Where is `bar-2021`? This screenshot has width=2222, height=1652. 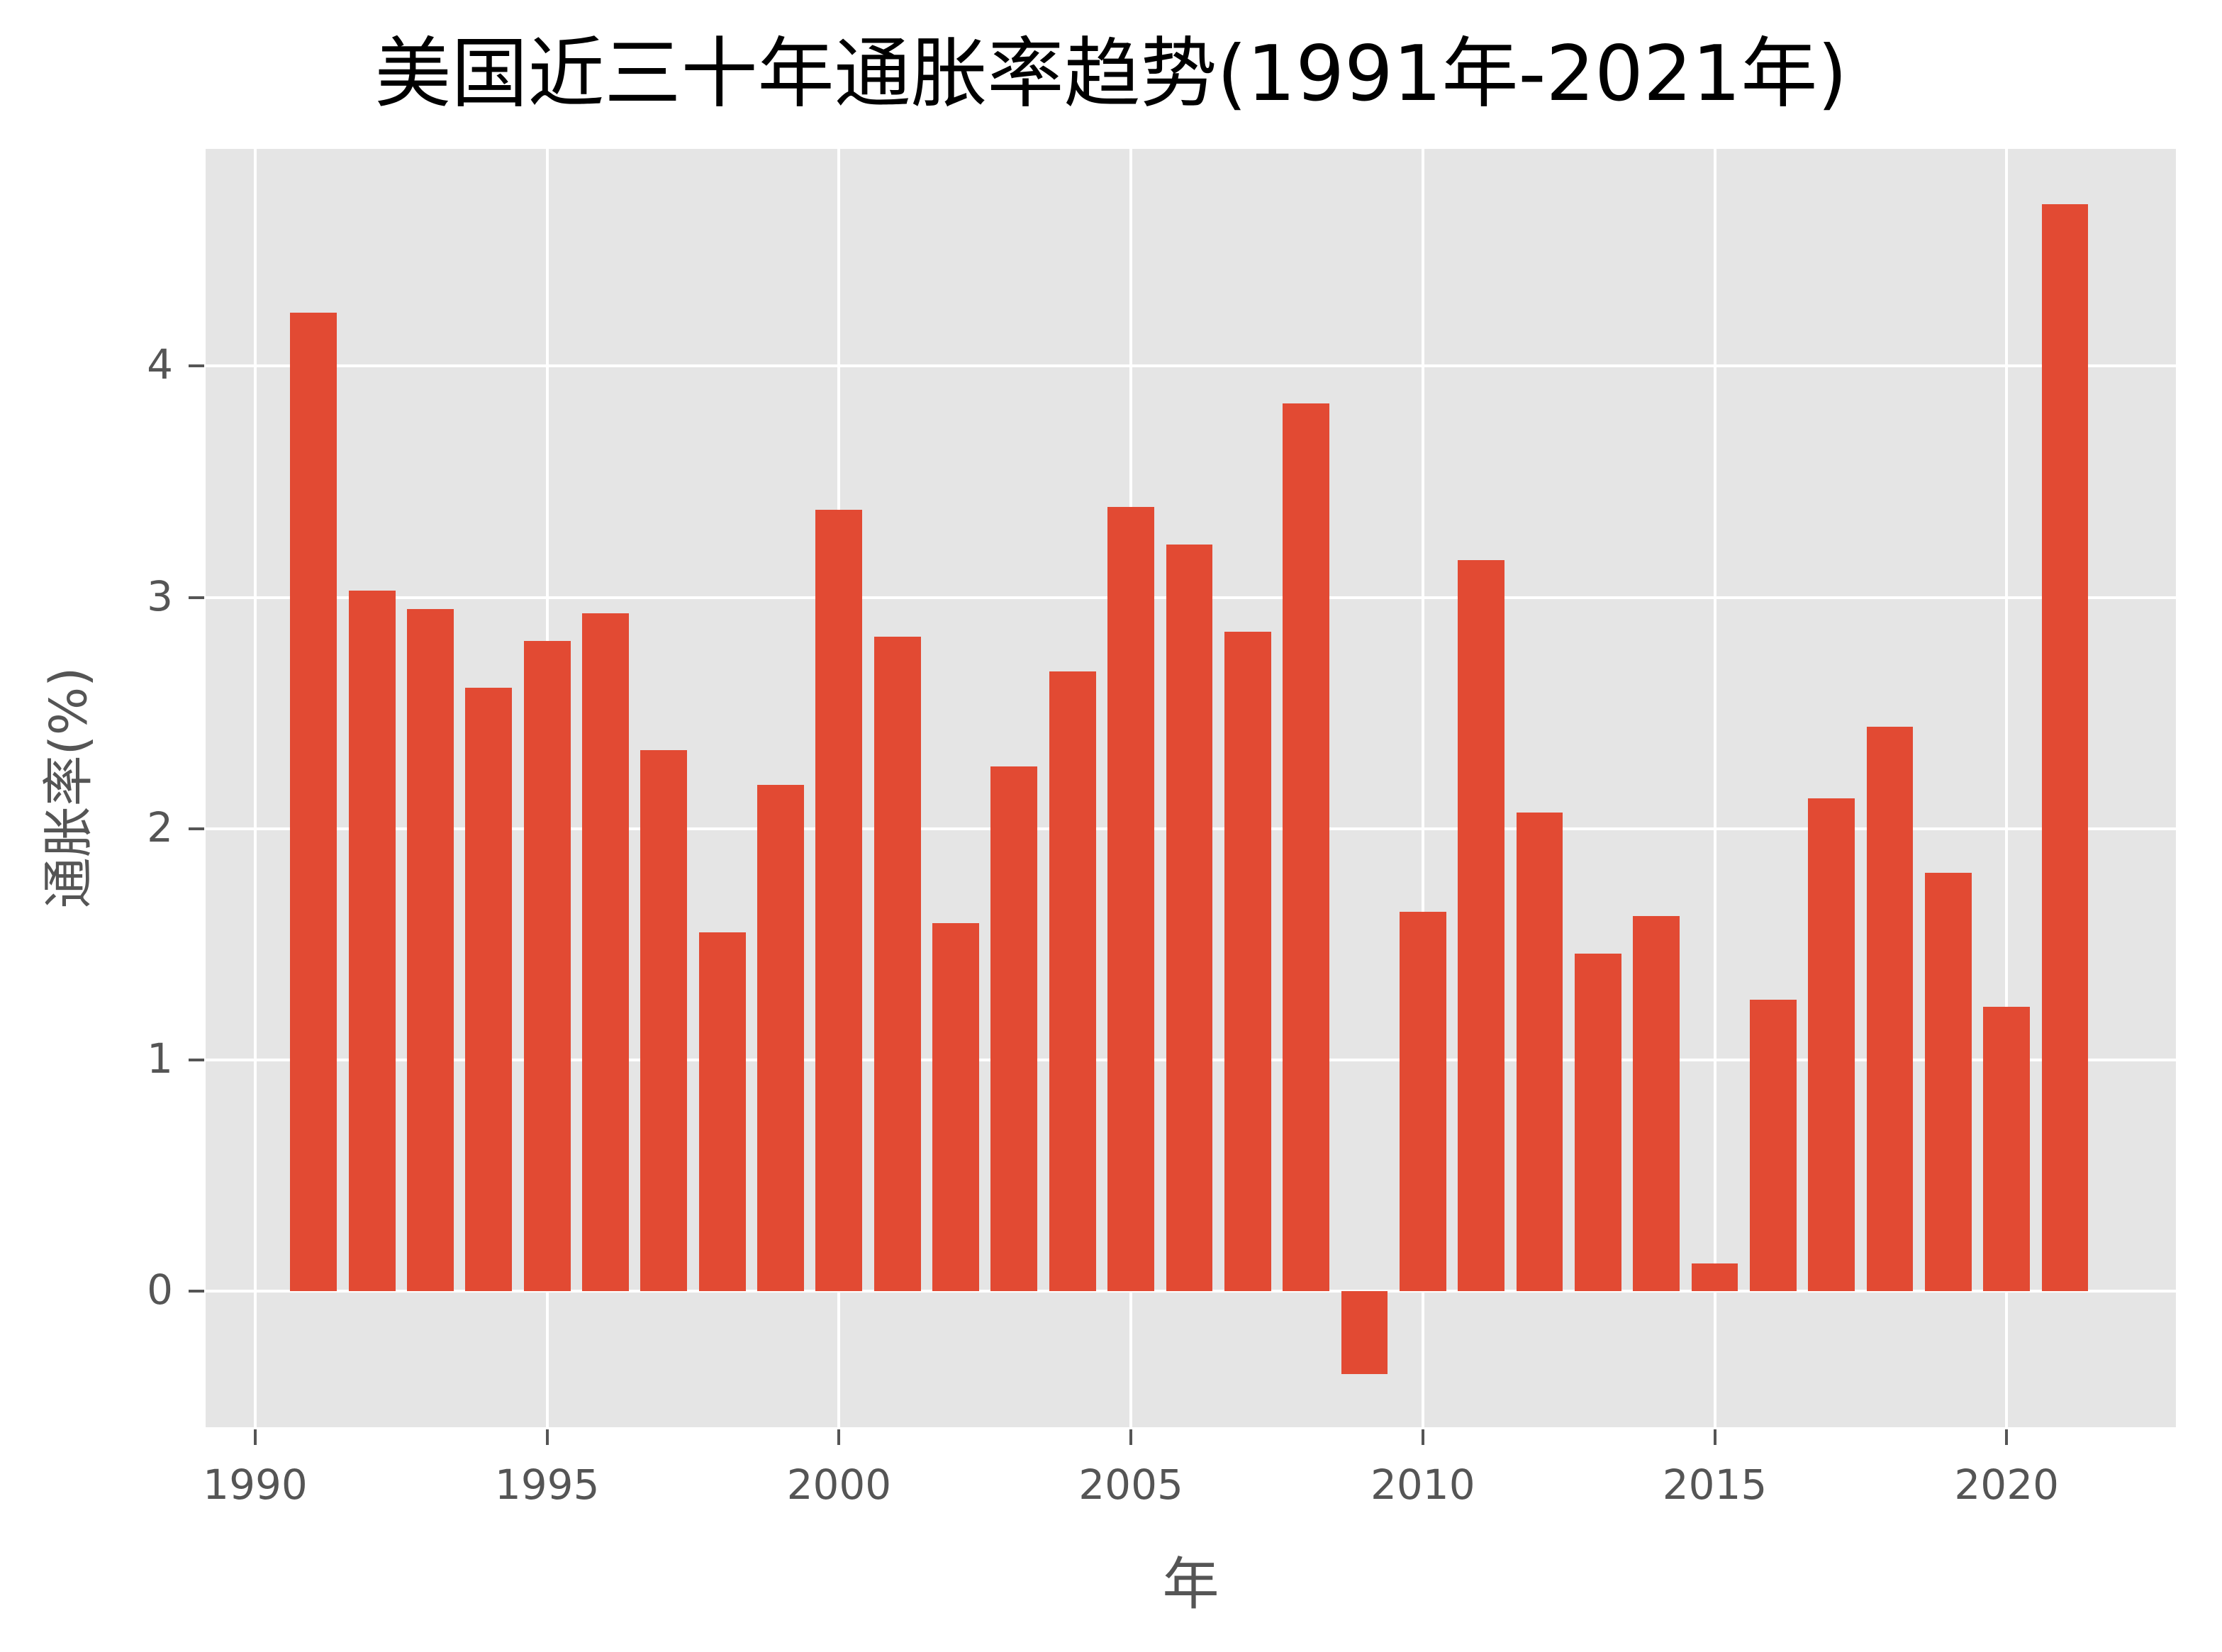 bar-2021 is located at coordinates (2065, 747).